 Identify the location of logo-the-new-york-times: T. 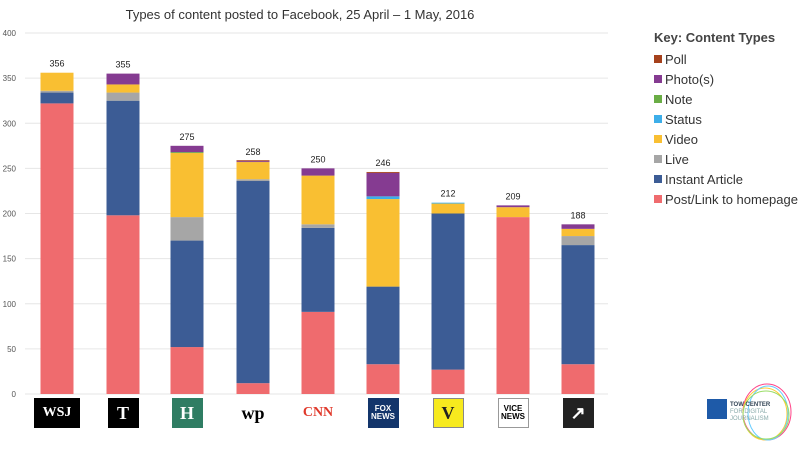
(123, 413).